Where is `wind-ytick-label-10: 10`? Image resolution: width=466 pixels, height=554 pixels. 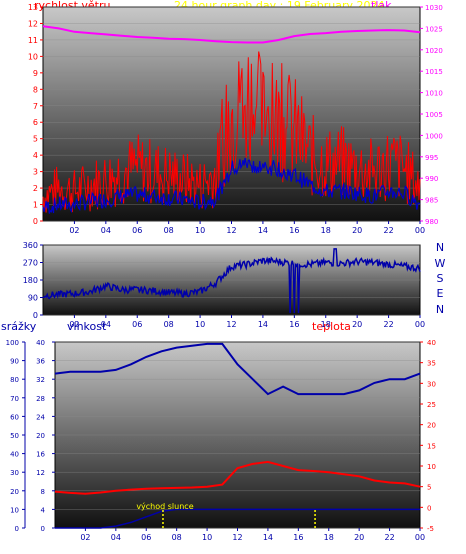 wind-ytick-label-10: 10 is located at coordinates (33, 56).